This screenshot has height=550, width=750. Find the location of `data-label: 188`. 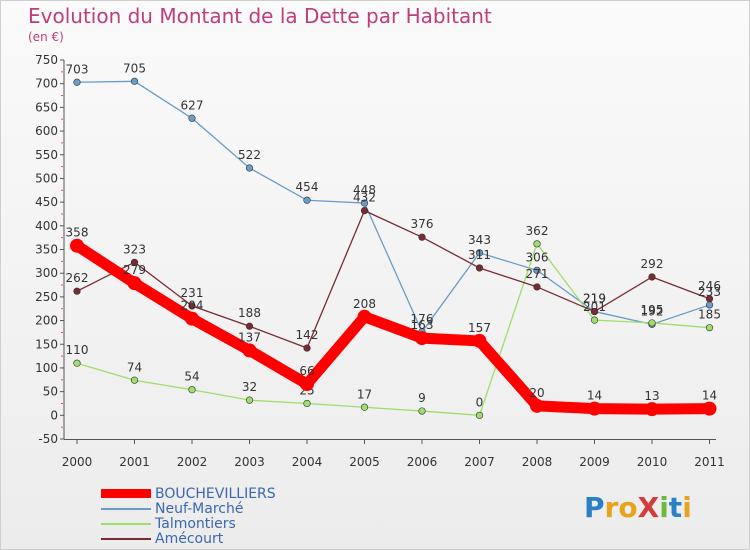

data-label: 188 is located at coordinates (249, 313).